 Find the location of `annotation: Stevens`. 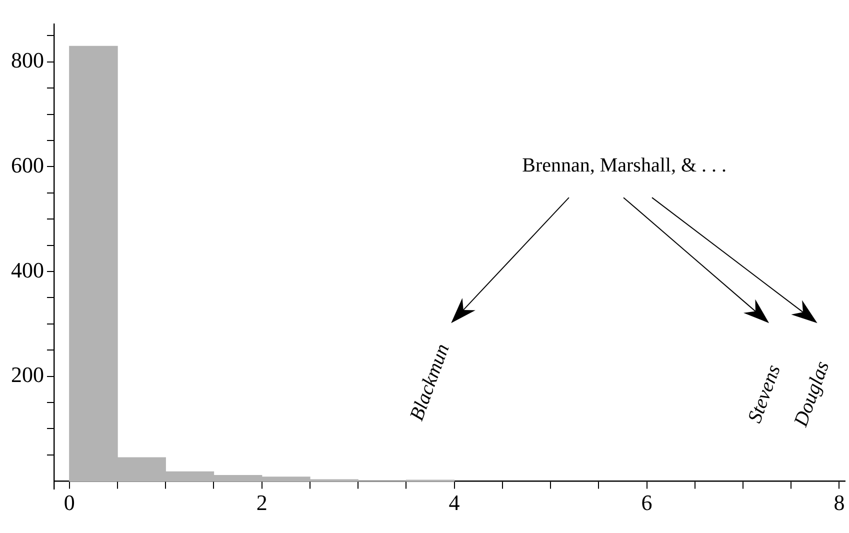

annotation: Stevens is located at coordinates (765, 394).